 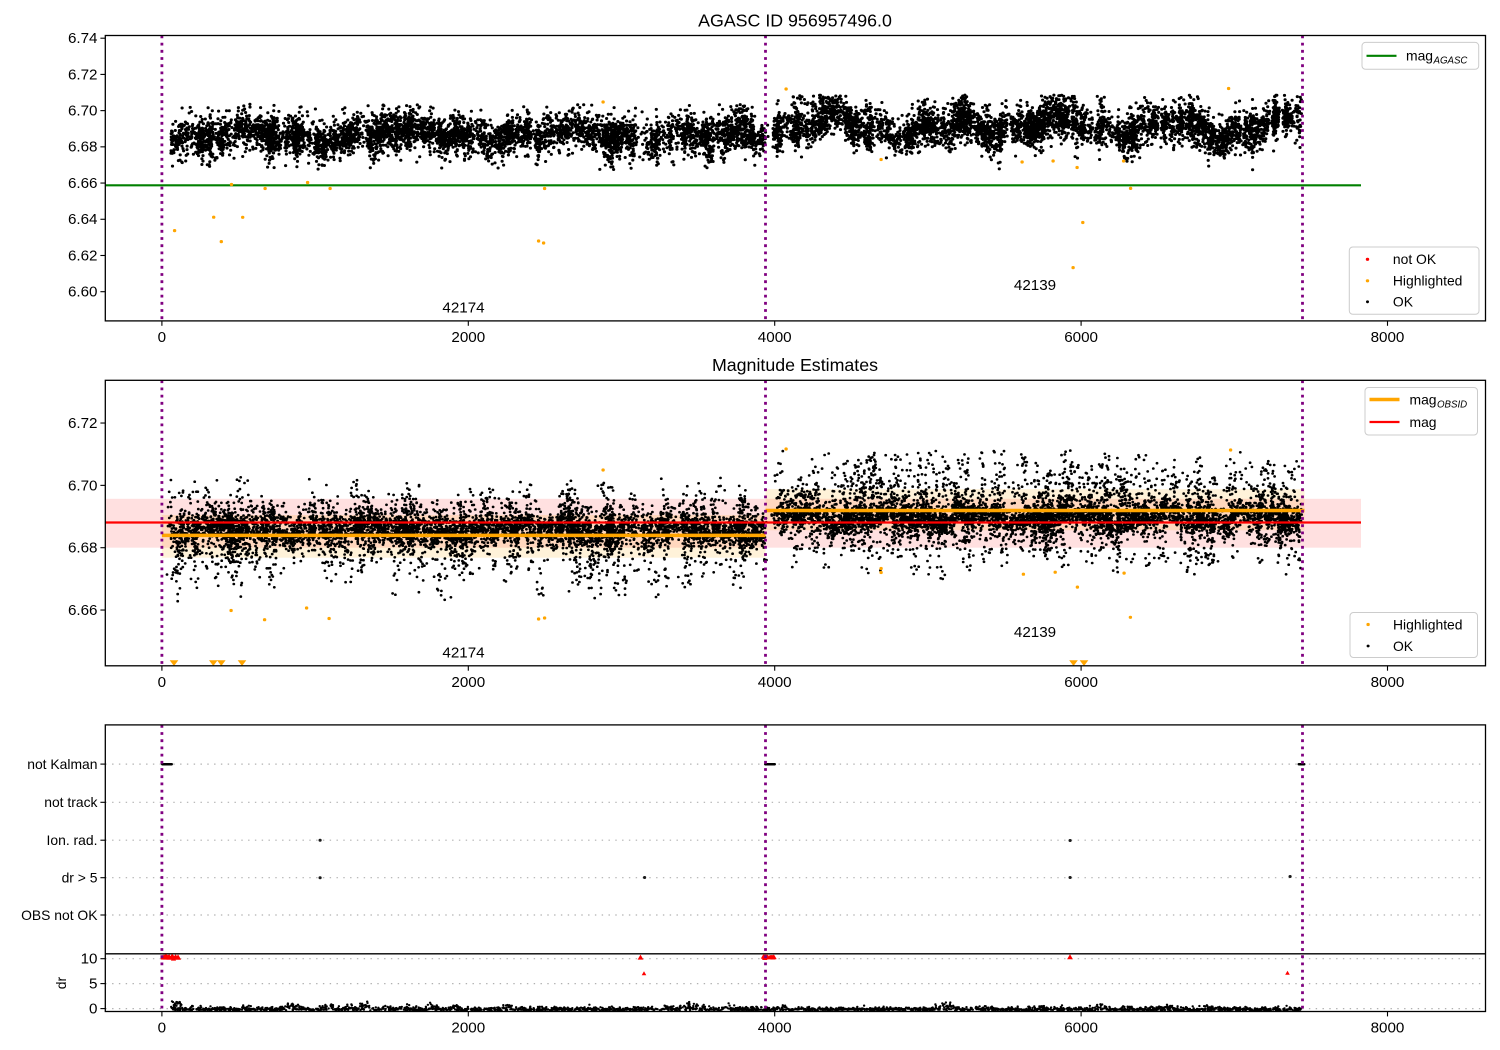 I want to click on svg-text: 6.74, so click(x=83, y=38).